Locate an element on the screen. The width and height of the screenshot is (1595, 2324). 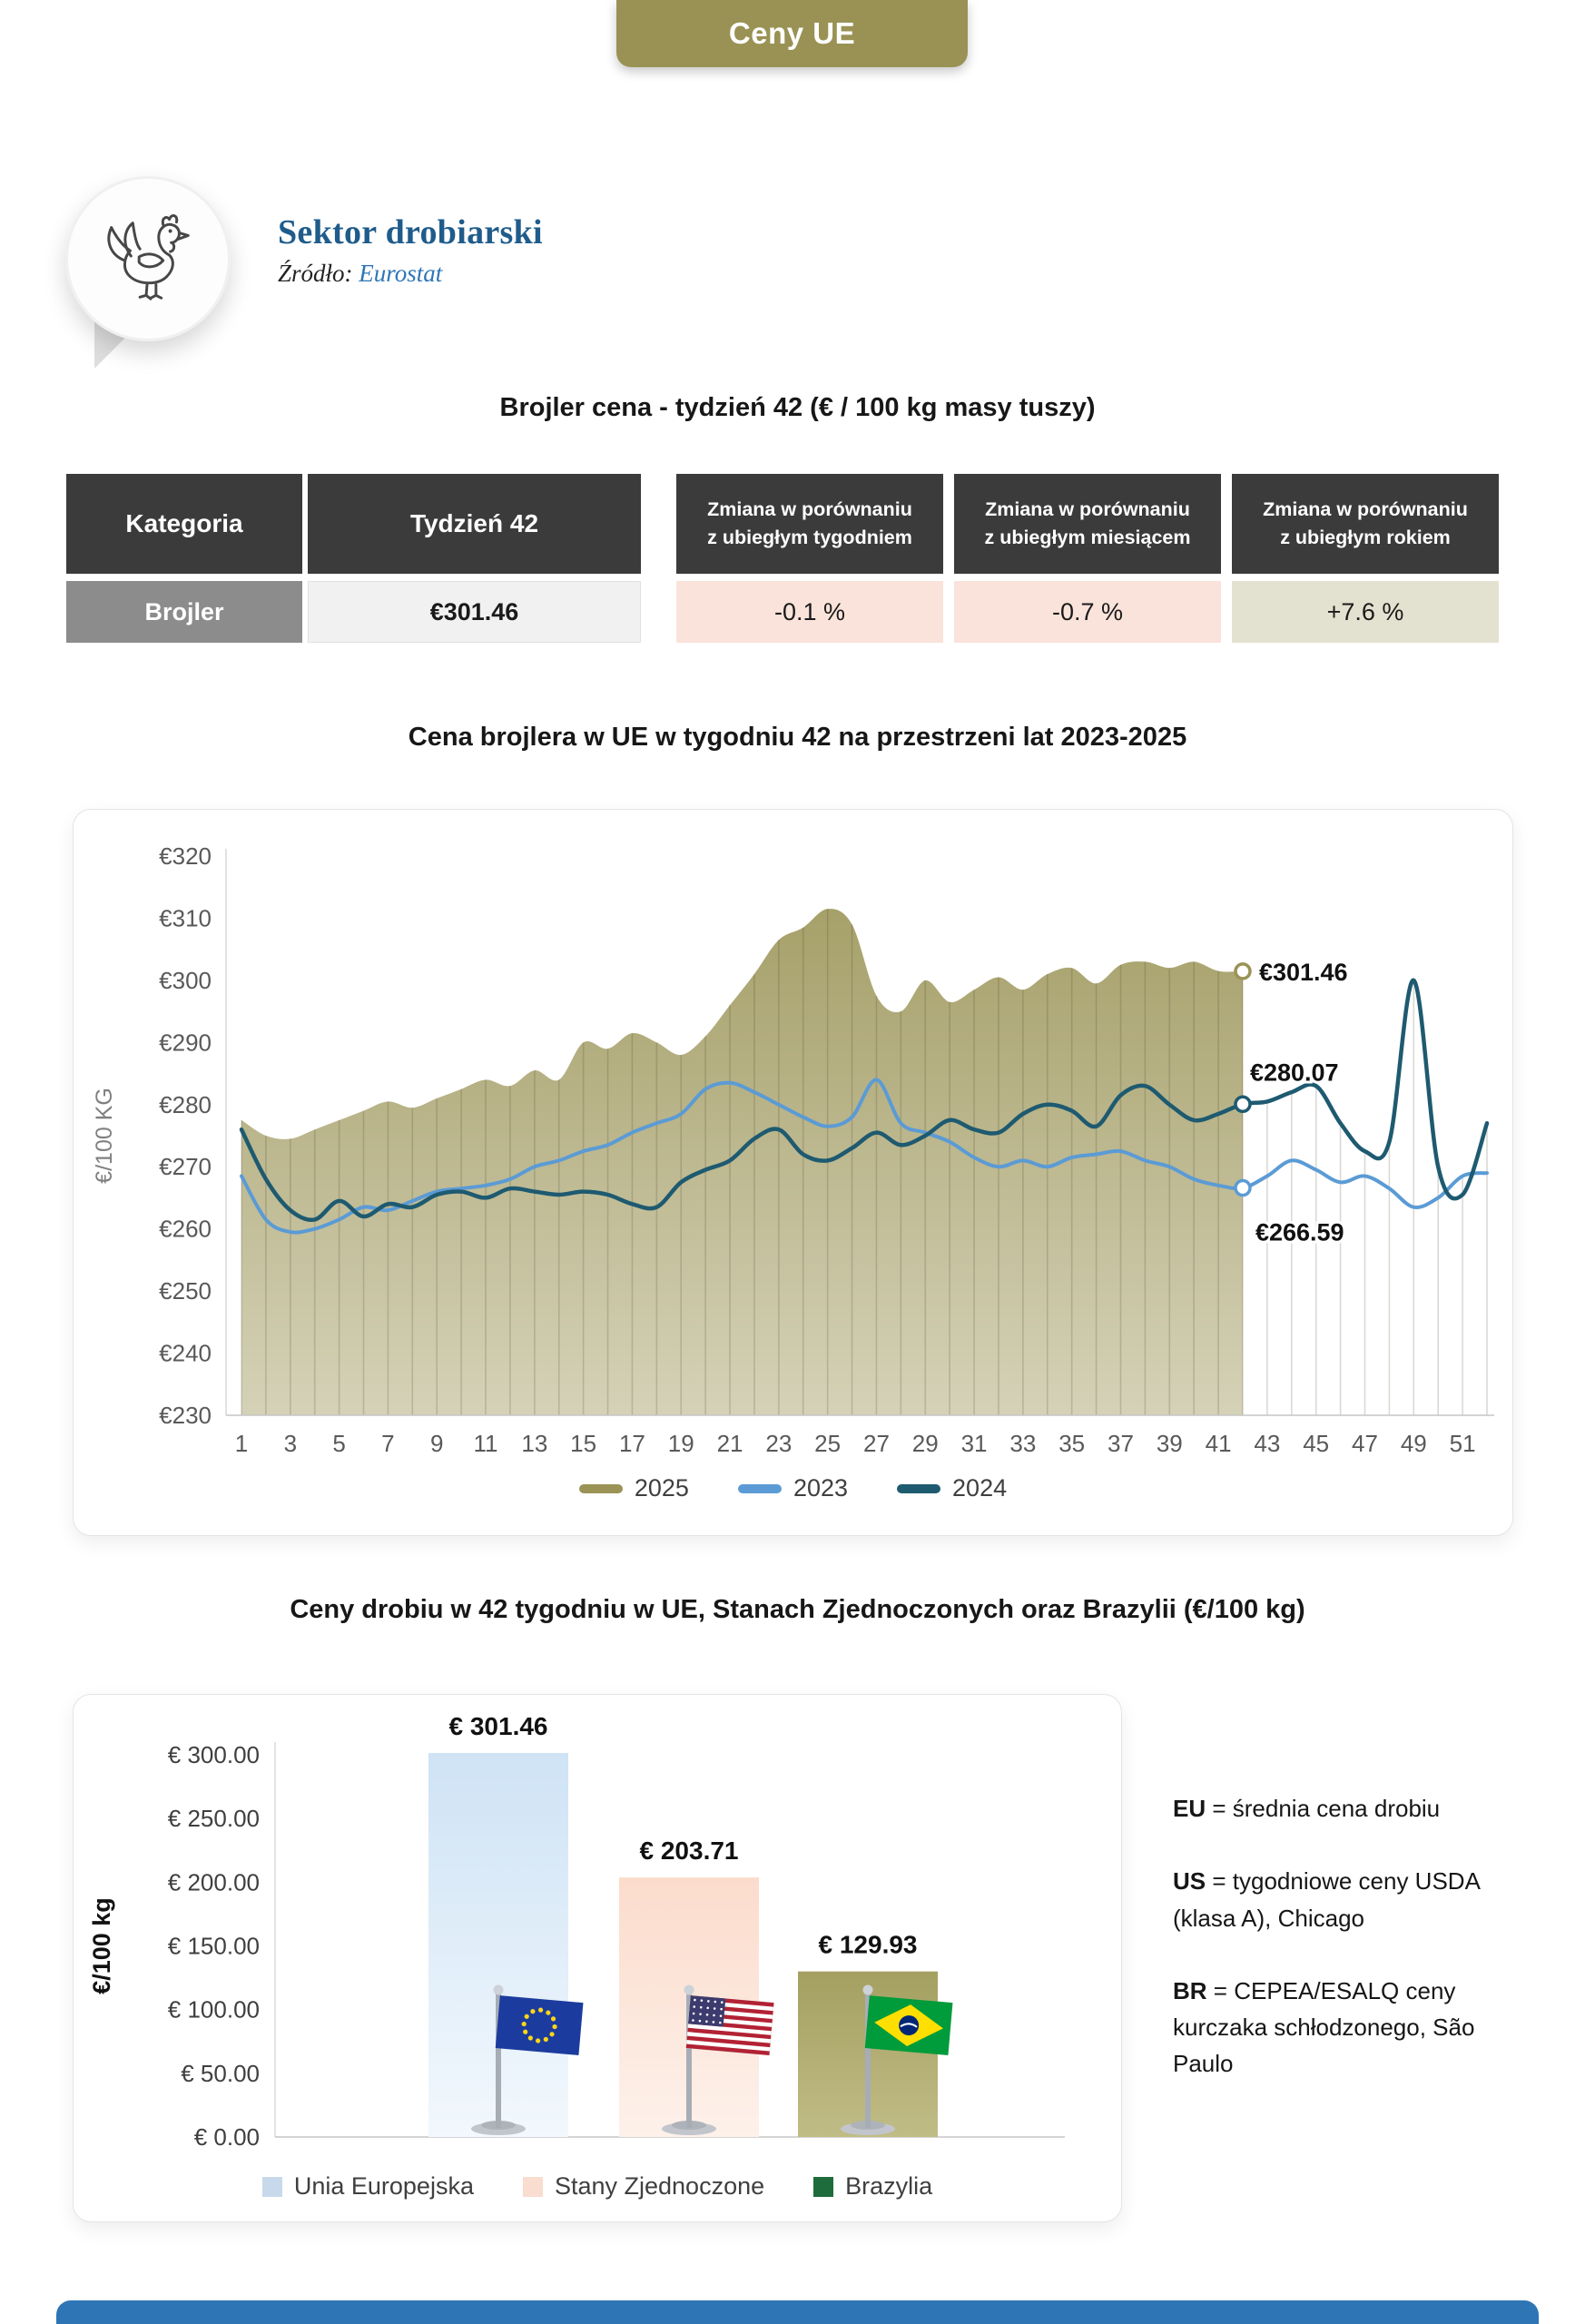
legend-item-2023: 2023 is located at coordinates (792, 1488).